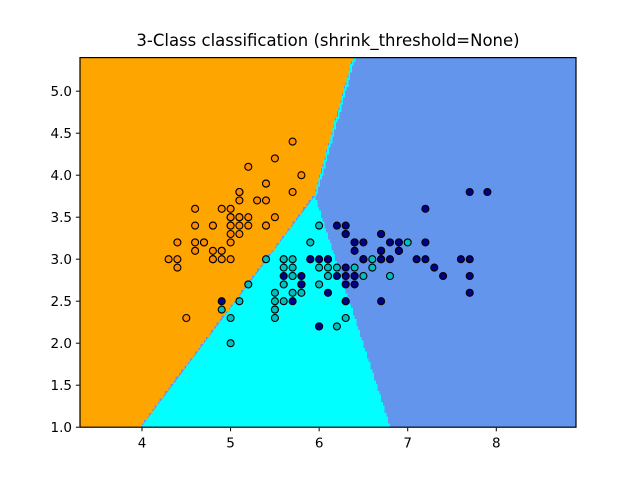  I want to click on x-tick-label: 6, so click(319, 444).